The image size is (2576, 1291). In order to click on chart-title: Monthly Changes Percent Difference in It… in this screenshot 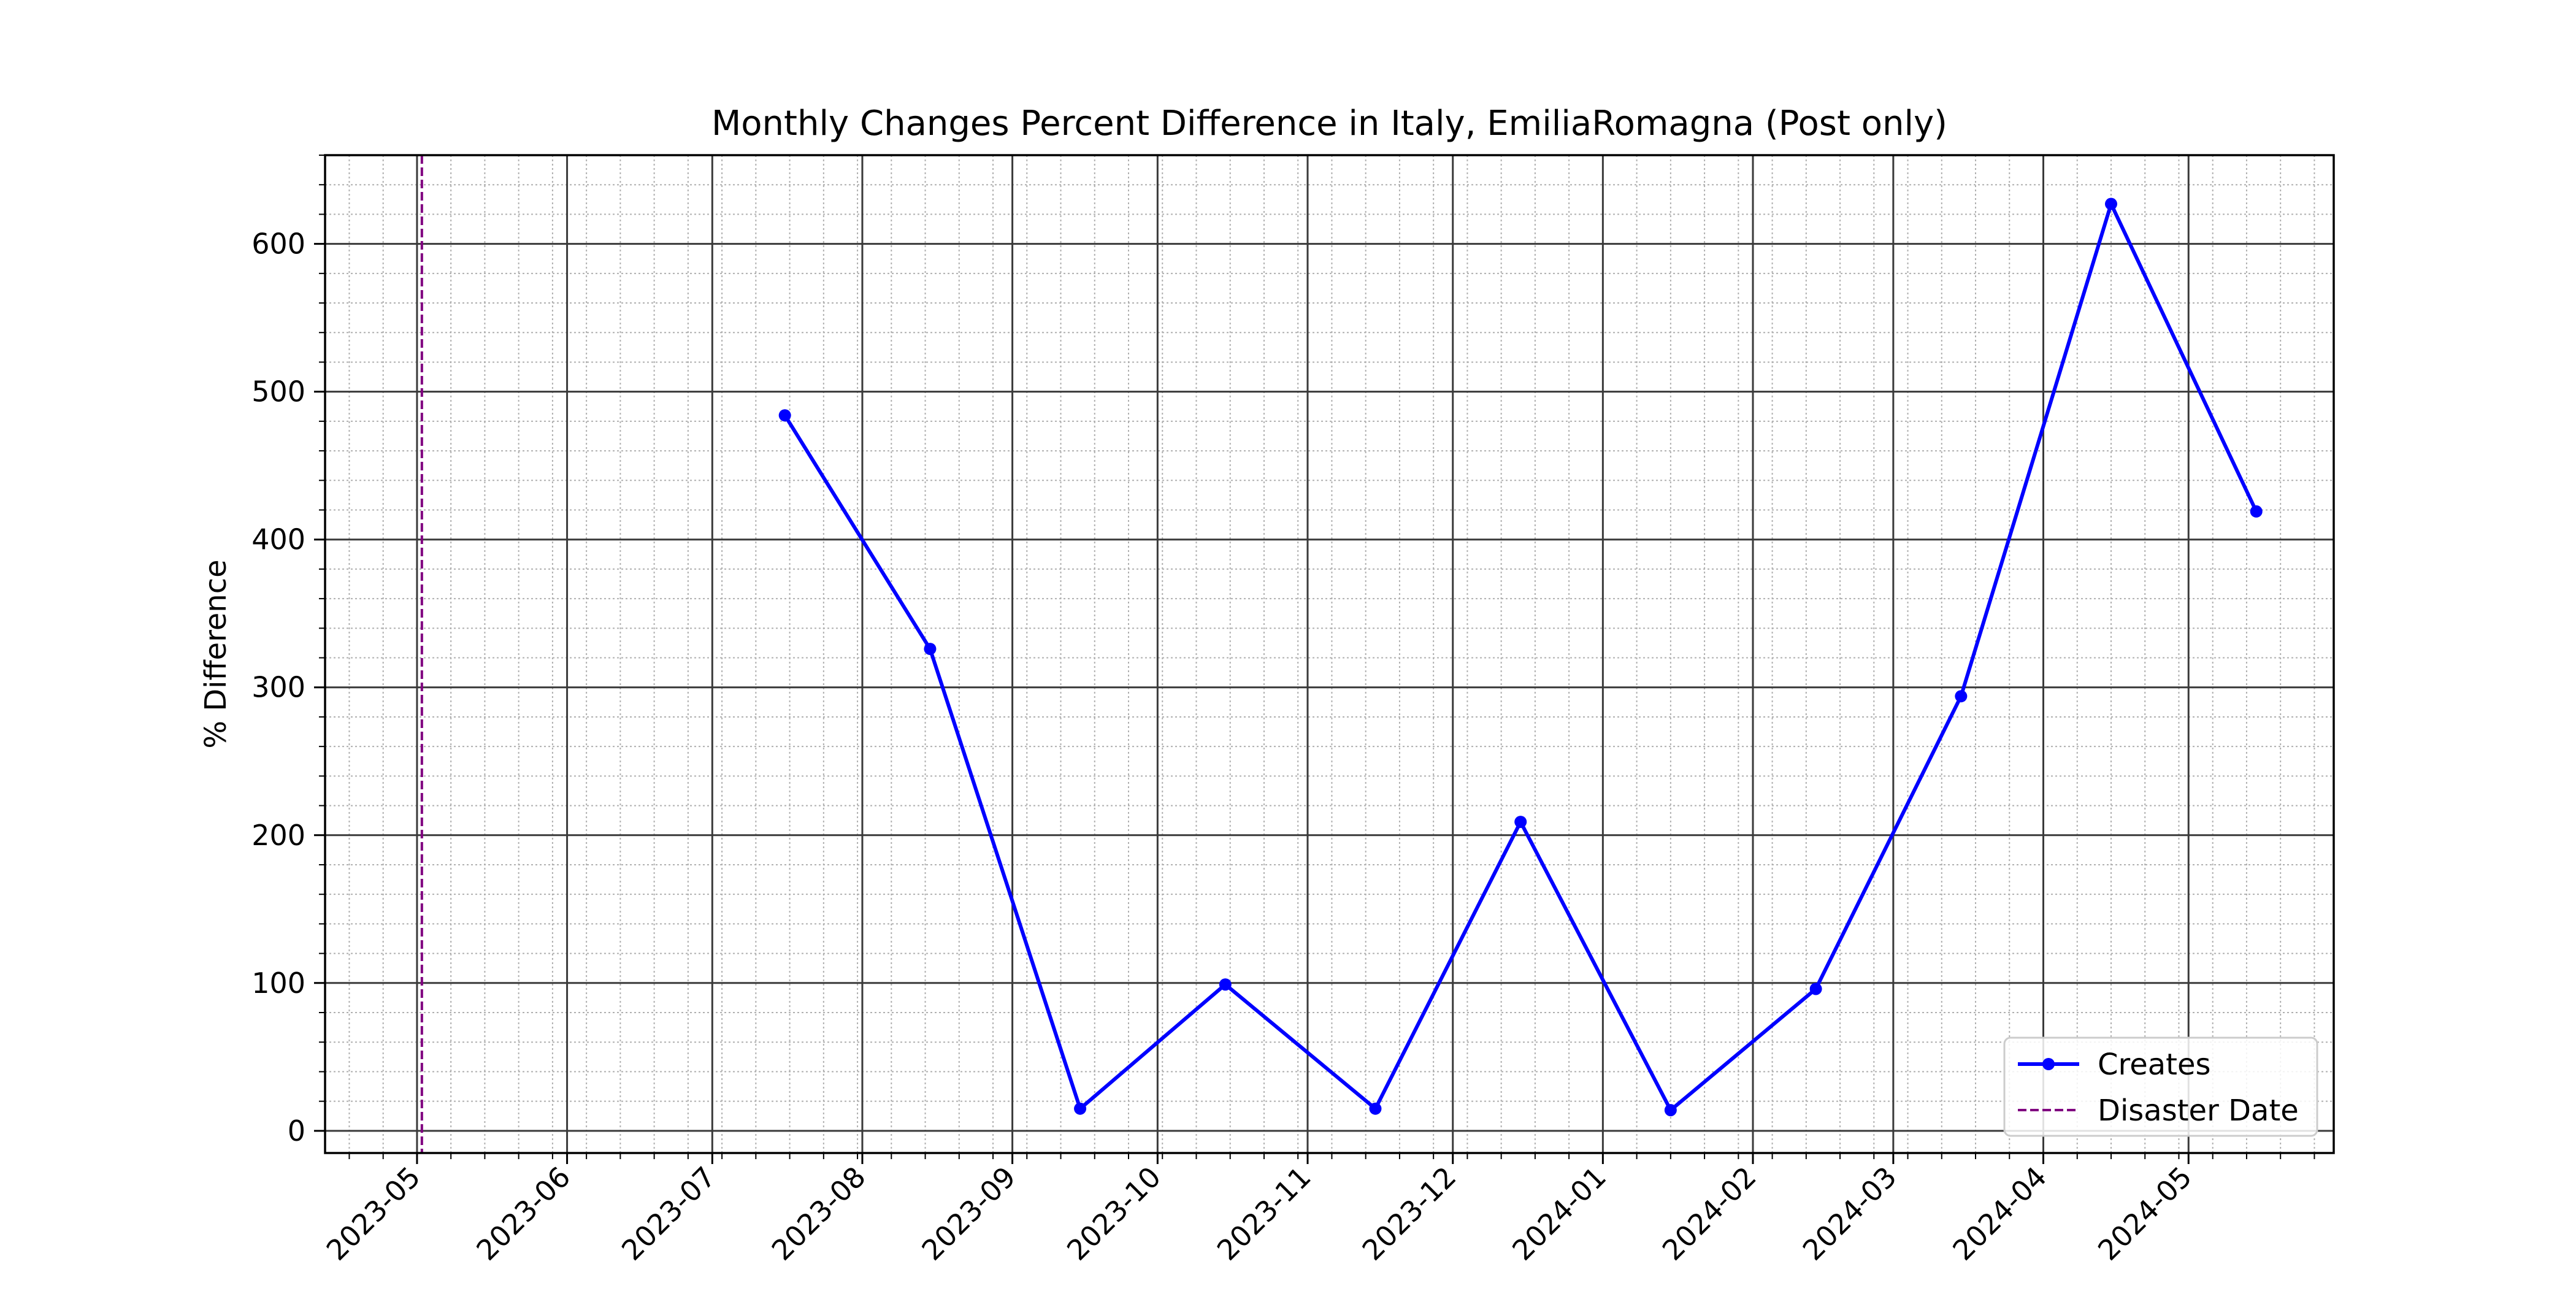, I will do `click(1329, 124)`.